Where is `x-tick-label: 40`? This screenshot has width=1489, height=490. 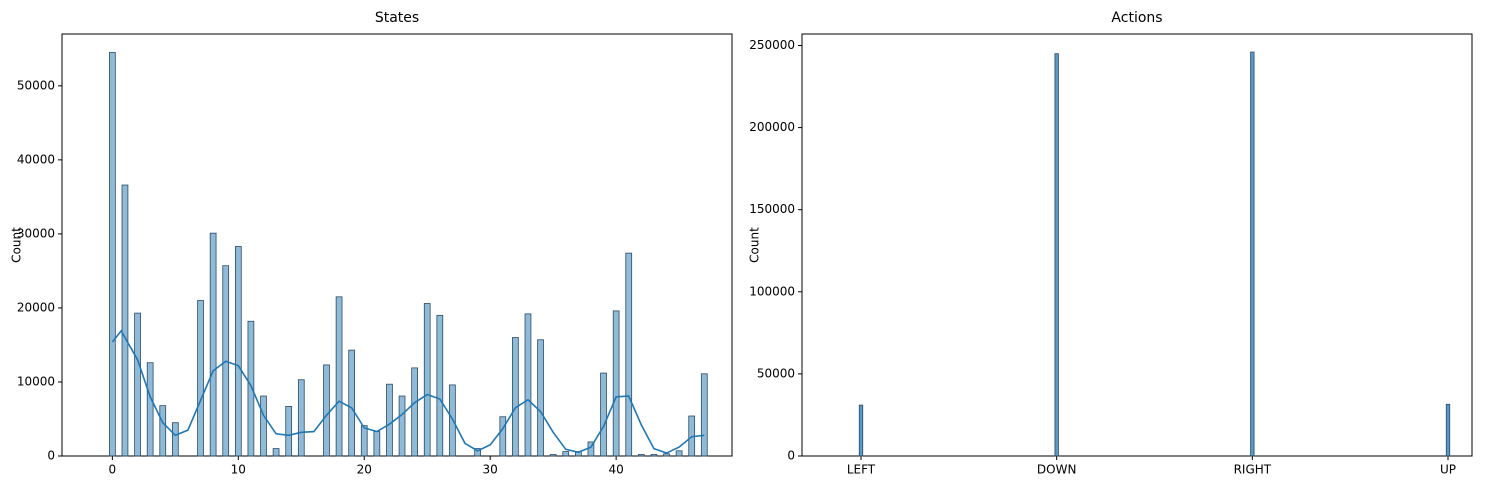
x-tick-label: 40 is located at coordinates (615, 470).